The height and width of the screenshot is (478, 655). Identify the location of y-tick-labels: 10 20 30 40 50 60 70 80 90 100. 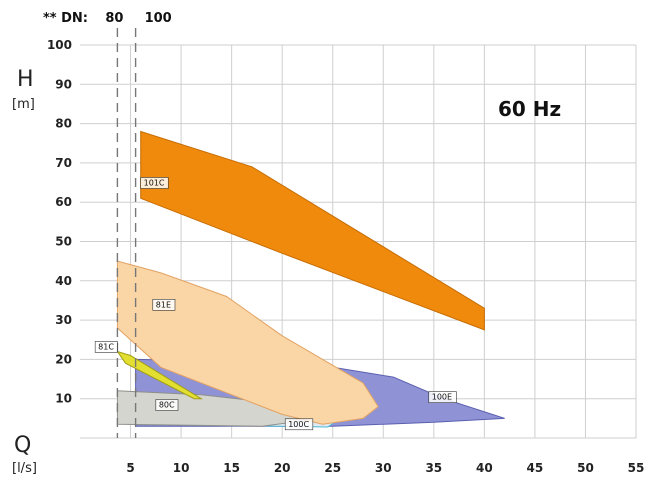
(59, 222).